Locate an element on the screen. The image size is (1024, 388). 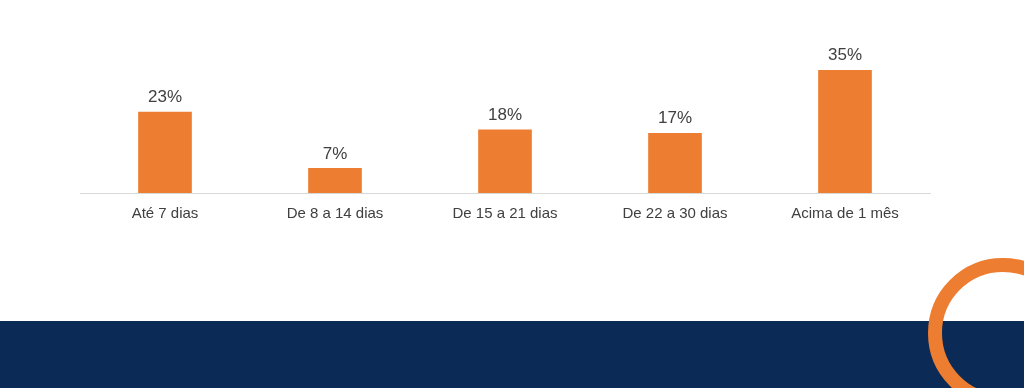
x-tick-label: De 22 a 30 dias is located at coordinates (675, 213).